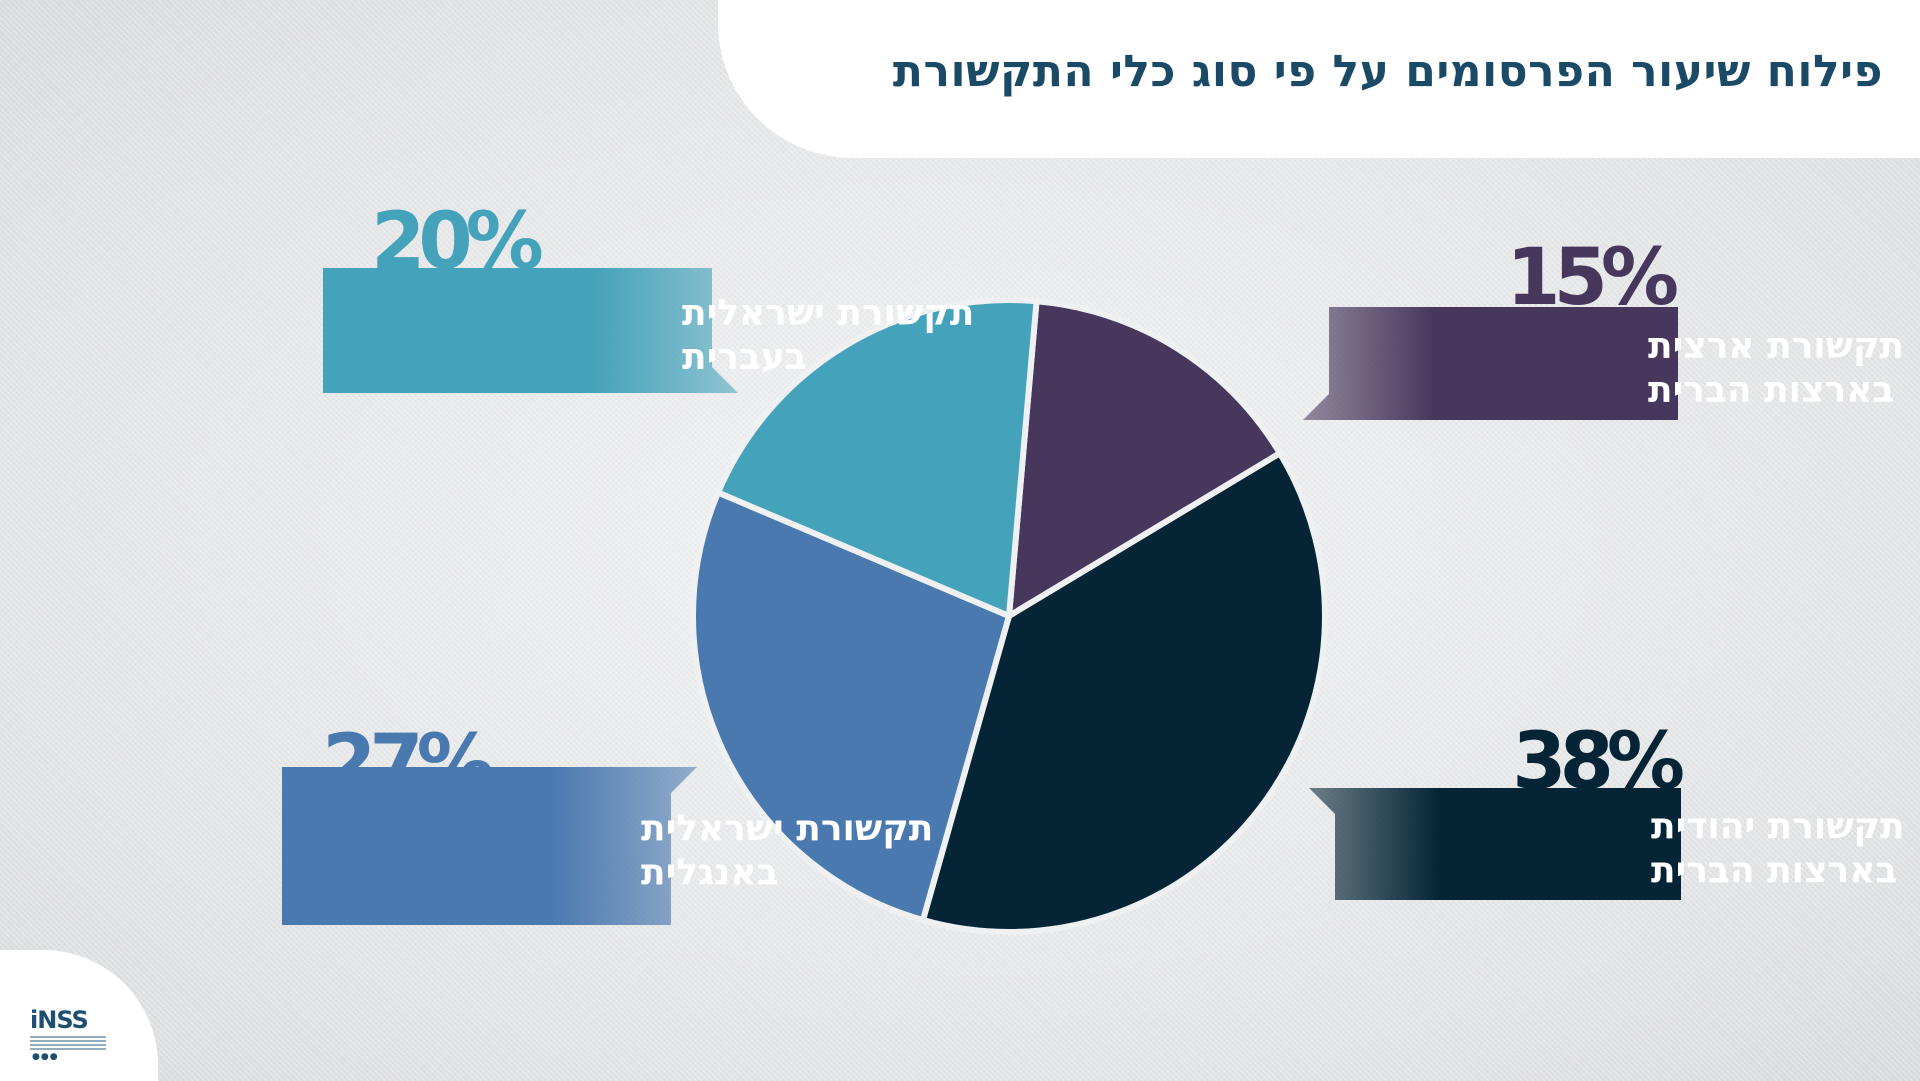  I want to click on logo-dots-icon: ●●●, so click(45, 1057).